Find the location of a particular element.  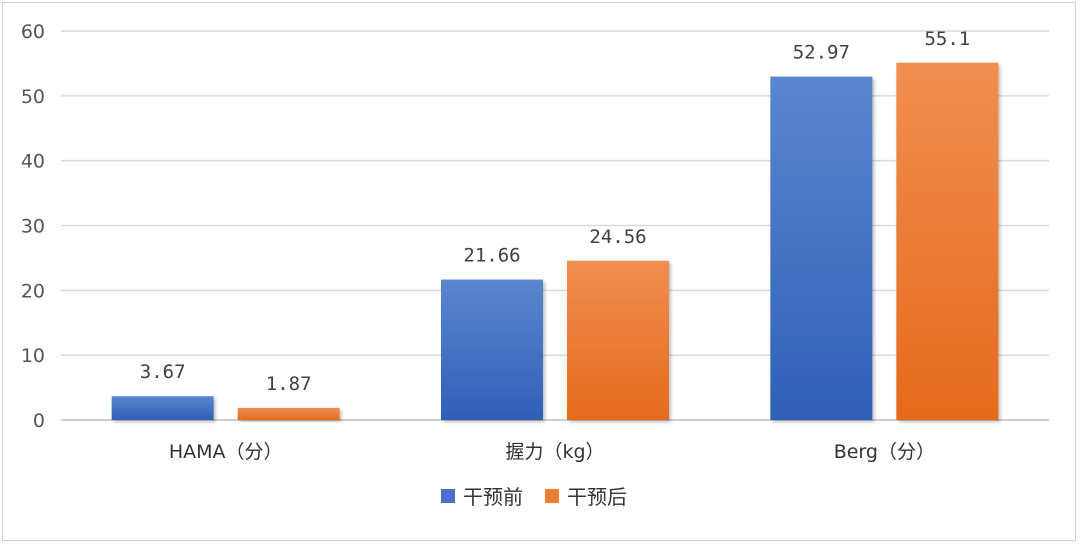

data-label: 52.97 is located at coordinates (821, 53).